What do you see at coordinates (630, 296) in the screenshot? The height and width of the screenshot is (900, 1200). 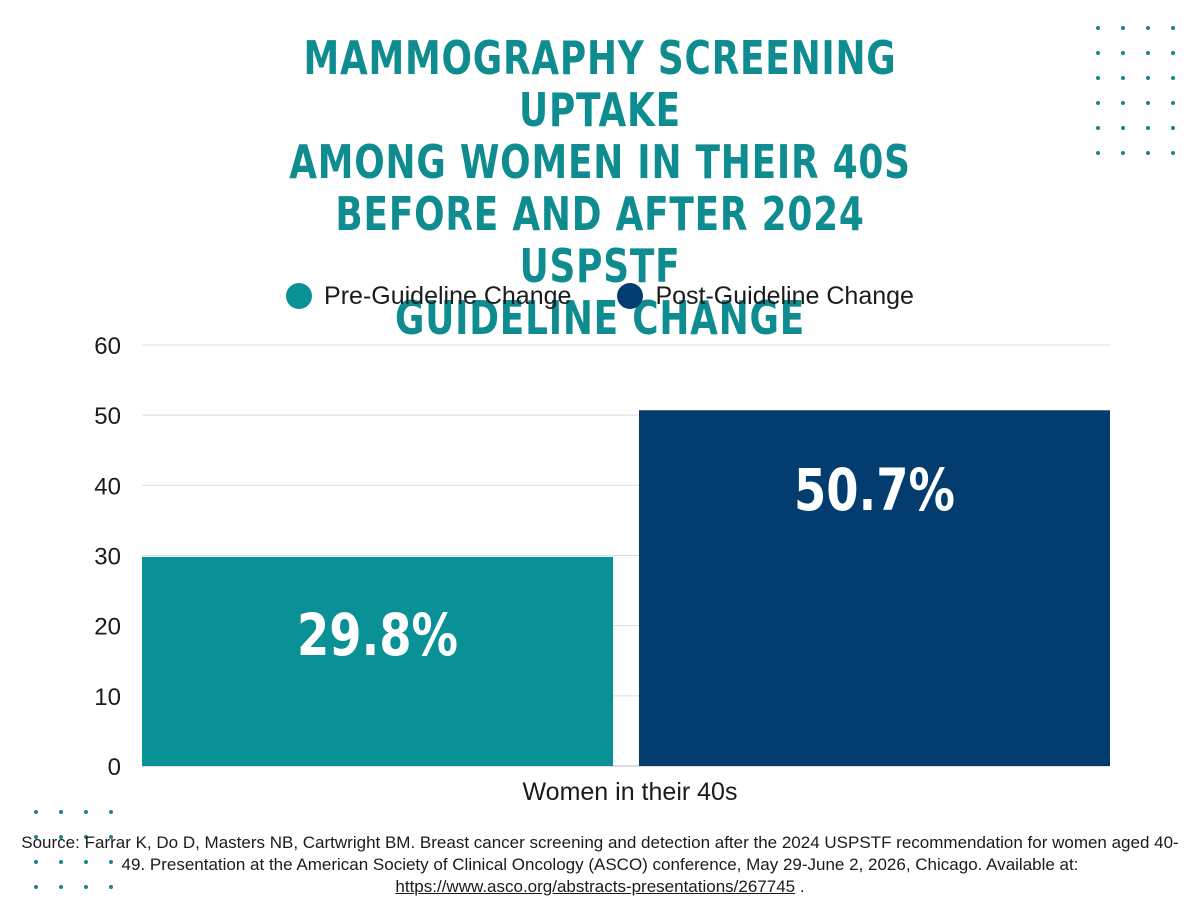 I see `legend-swatch-post` at bounding box center [630, 296].